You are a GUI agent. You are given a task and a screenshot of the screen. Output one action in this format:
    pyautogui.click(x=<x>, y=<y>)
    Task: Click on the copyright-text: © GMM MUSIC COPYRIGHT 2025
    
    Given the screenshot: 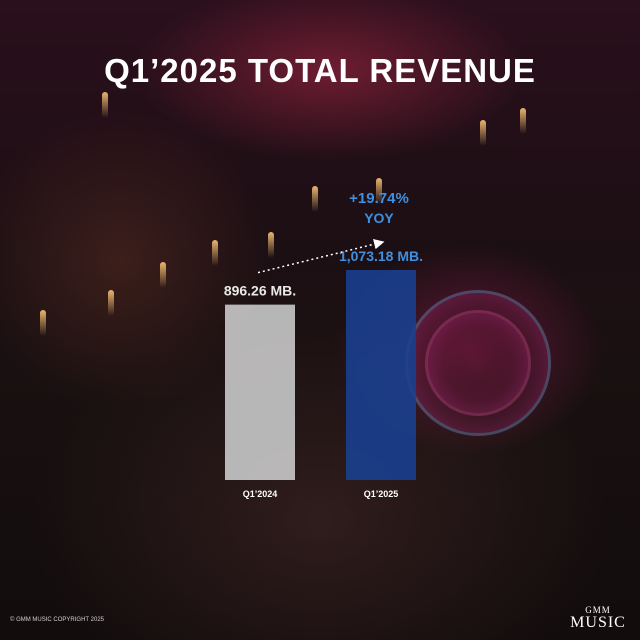 What is the action you would take?
    pyautogui.click(x=57, y=620)
    